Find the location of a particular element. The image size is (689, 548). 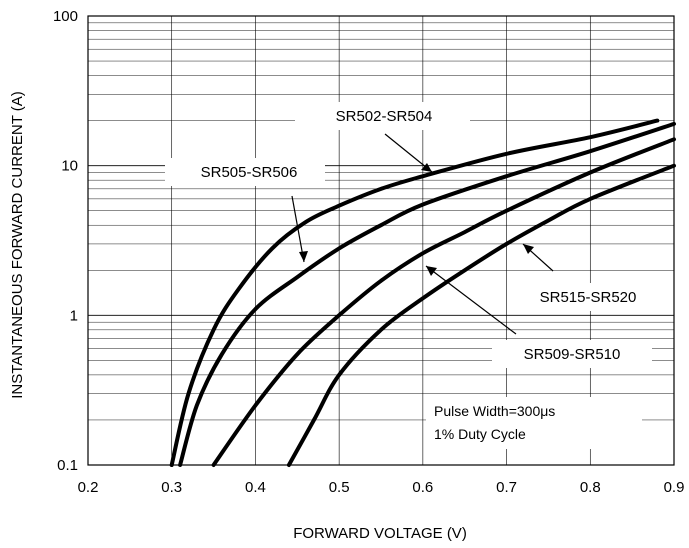

sr509-arrow is located at coordinates (471, 300).